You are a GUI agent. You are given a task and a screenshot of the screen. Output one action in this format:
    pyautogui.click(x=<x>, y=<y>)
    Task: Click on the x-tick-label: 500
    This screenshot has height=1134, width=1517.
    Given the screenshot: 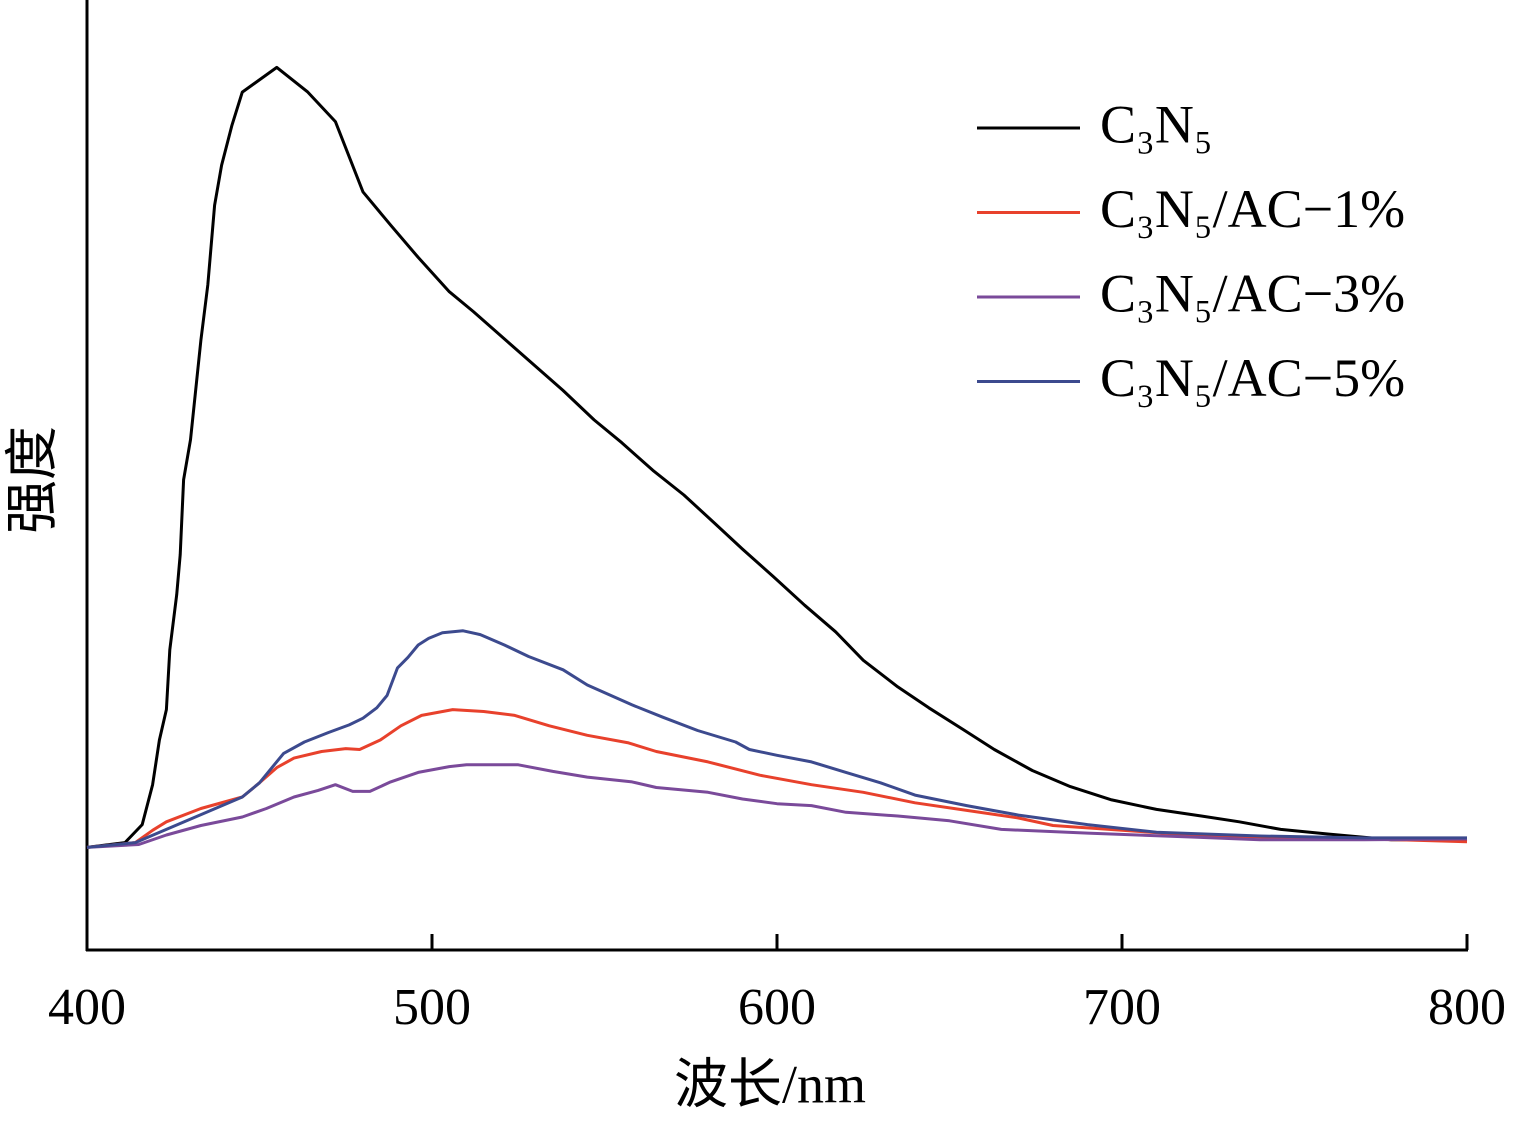 What is the action you would take?
    pyautogui.click(x=432, y=1007)
    